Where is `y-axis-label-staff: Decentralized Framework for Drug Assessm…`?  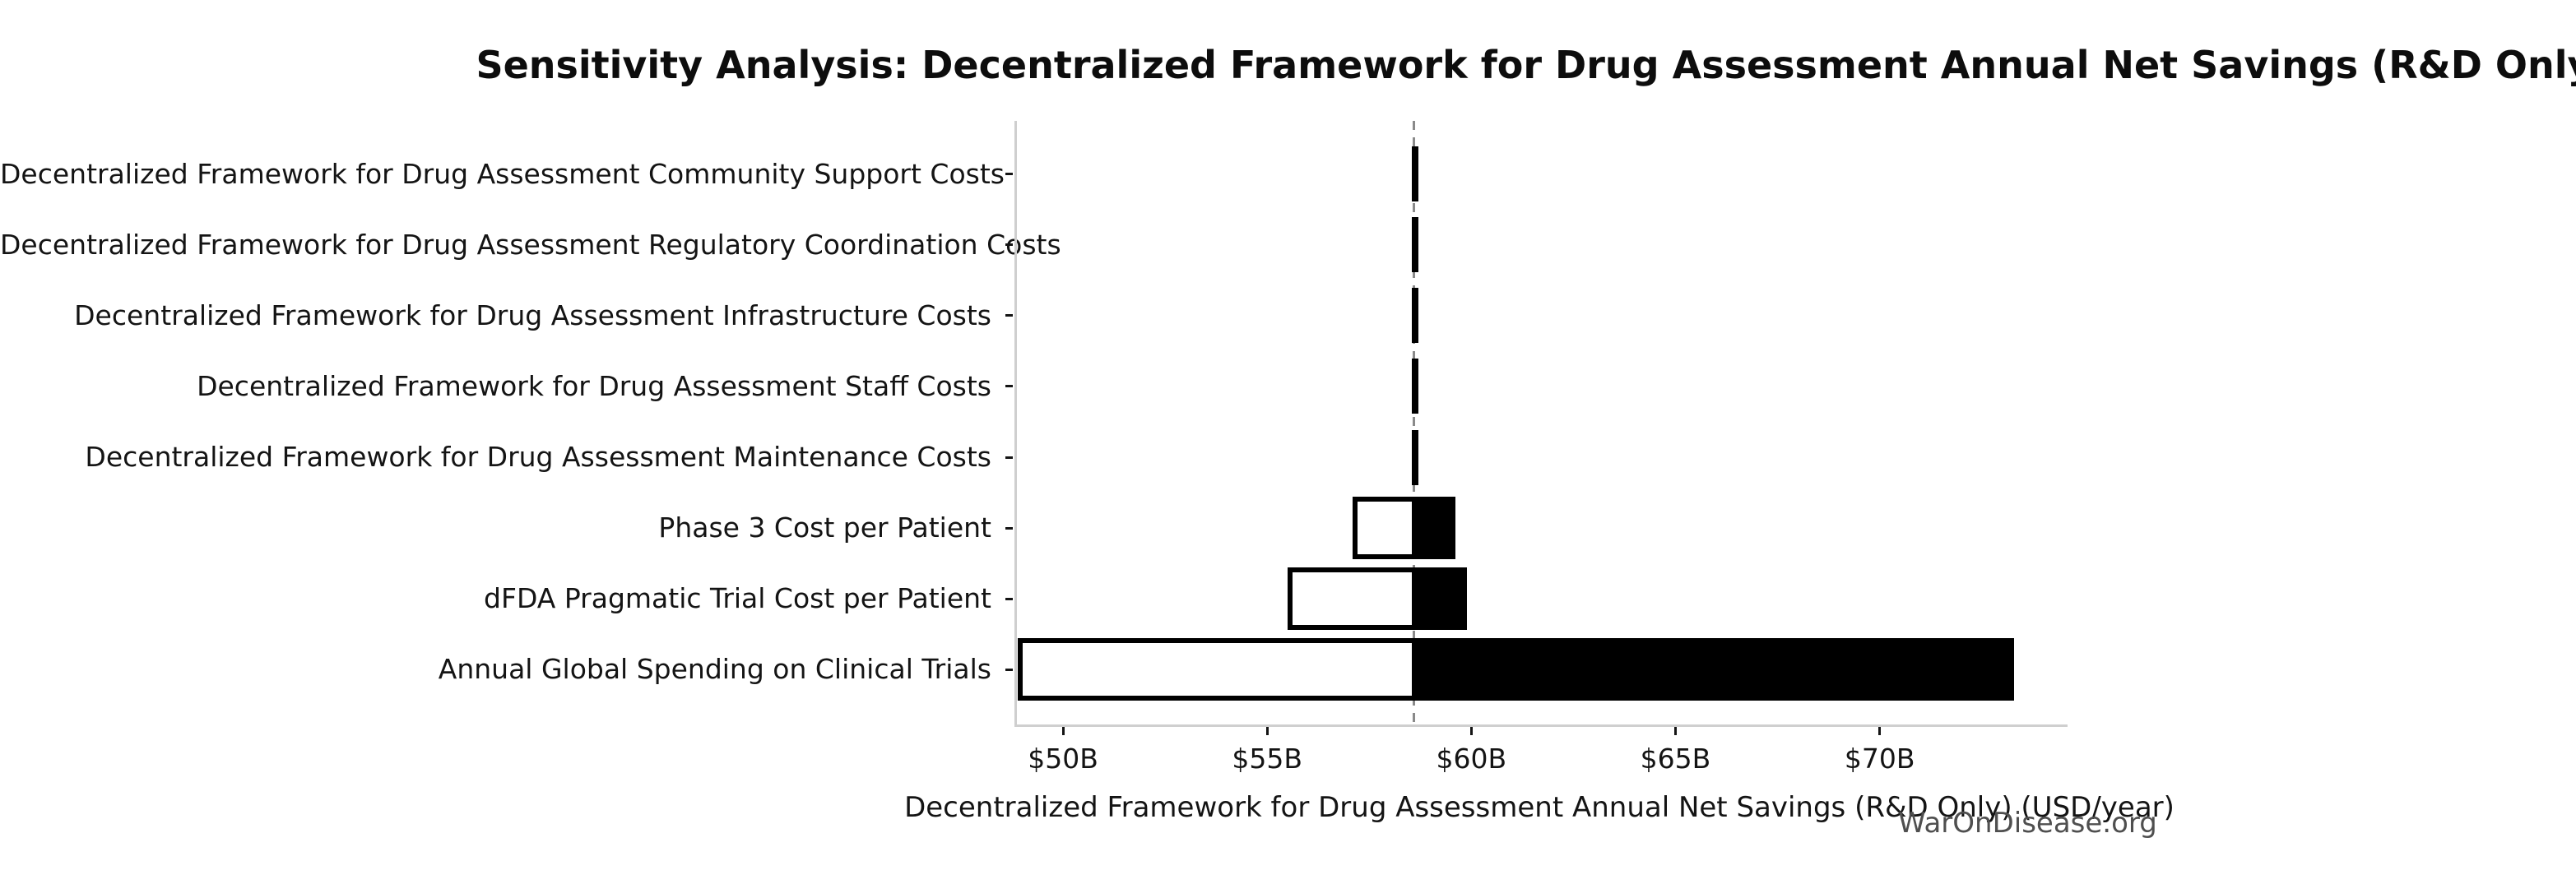 y-axis-label-staff: Decentralized Framework for Drug Assessm… is located at coordinates (594, 385).